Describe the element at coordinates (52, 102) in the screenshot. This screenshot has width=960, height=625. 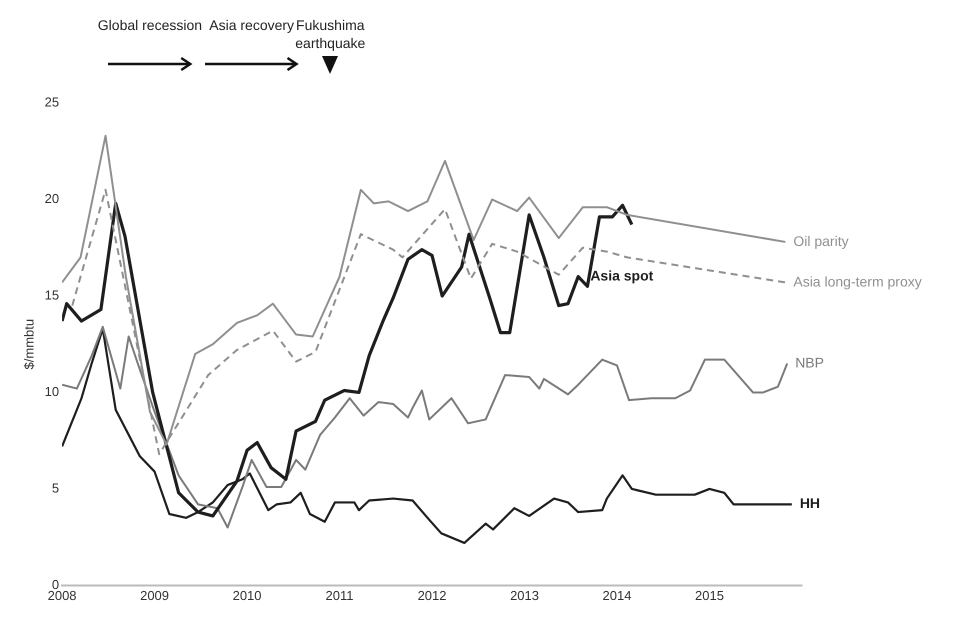
I see `y-tick-label: 25` at that location.